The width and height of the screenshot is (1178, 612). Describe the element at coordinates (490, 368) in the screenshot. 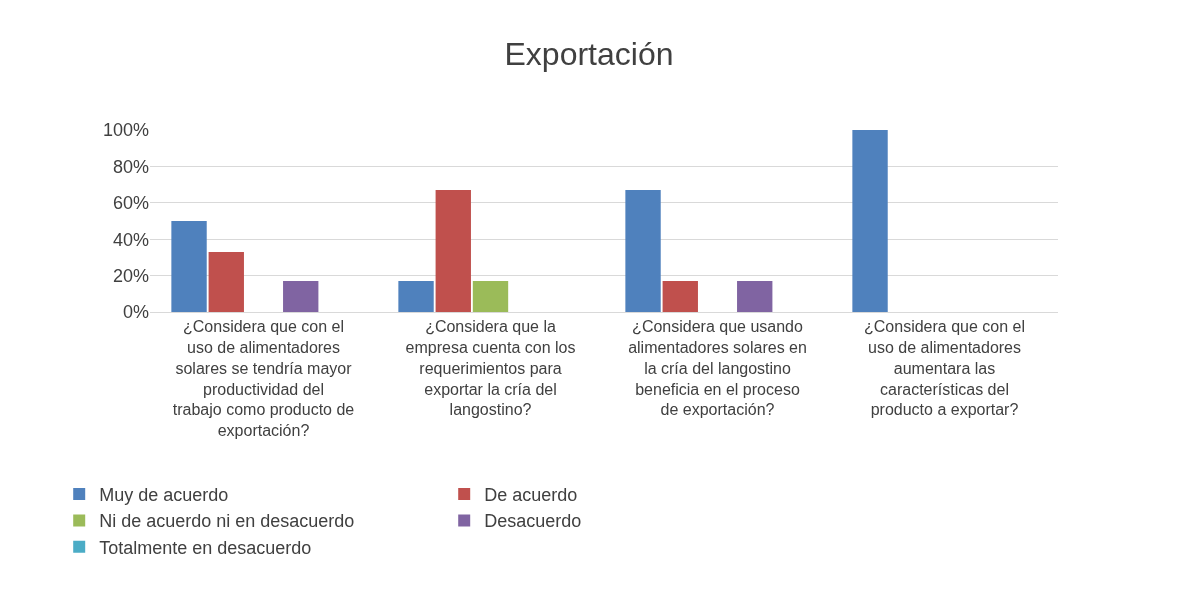

I see `x-tick-label: ¿Considera que la empresa cuenta con los requerimientos para exportar la cría del langostino?` at that location.